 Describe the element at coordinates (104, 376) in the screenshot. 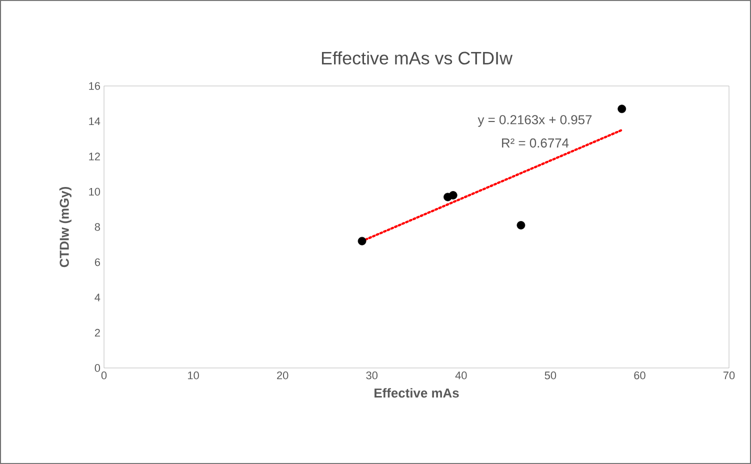

I see `x-tick-label: 0` at that location.